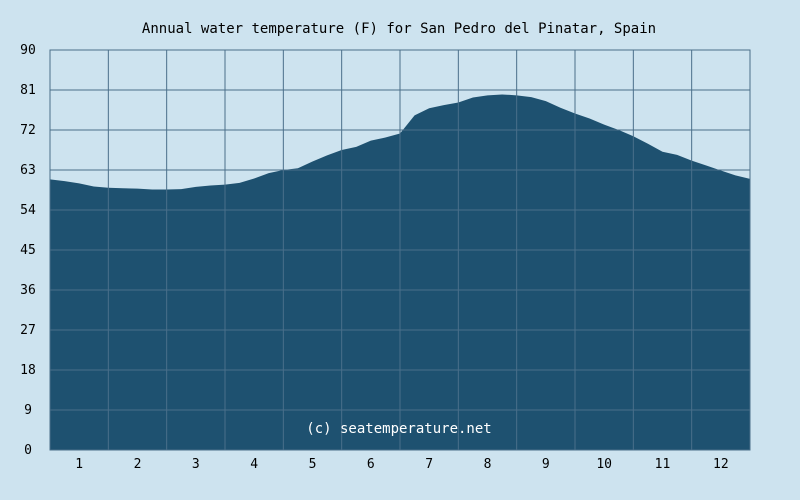  What do you see at coordinates (663, 464) in the screenshot?
I see `x-tick-label: 11` at bounding box center [663, 464].